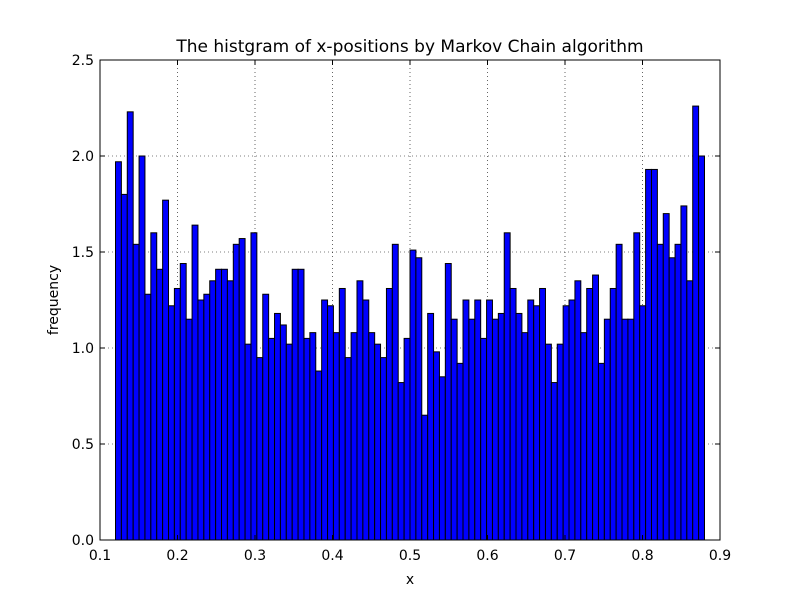 Image resolution: width=800 pixels, height=600 pixels. Describe the element at coordinates (332, 556) in the screenshot. I see `x-tick-label: 0.4` at that location.